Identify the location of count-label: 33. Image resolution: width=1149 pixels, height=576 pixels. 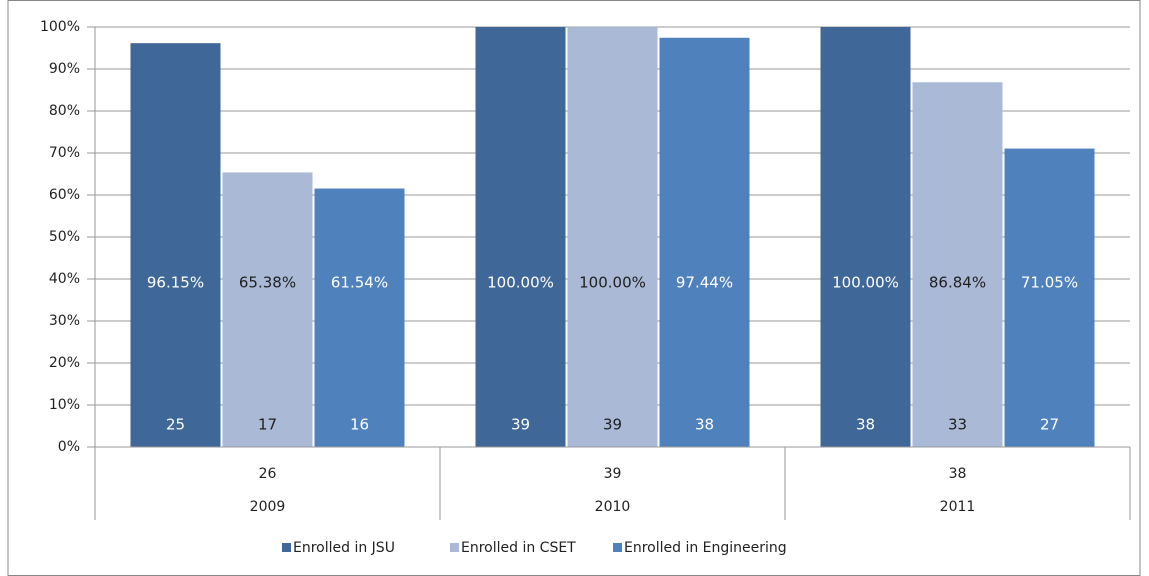
(957, 425).